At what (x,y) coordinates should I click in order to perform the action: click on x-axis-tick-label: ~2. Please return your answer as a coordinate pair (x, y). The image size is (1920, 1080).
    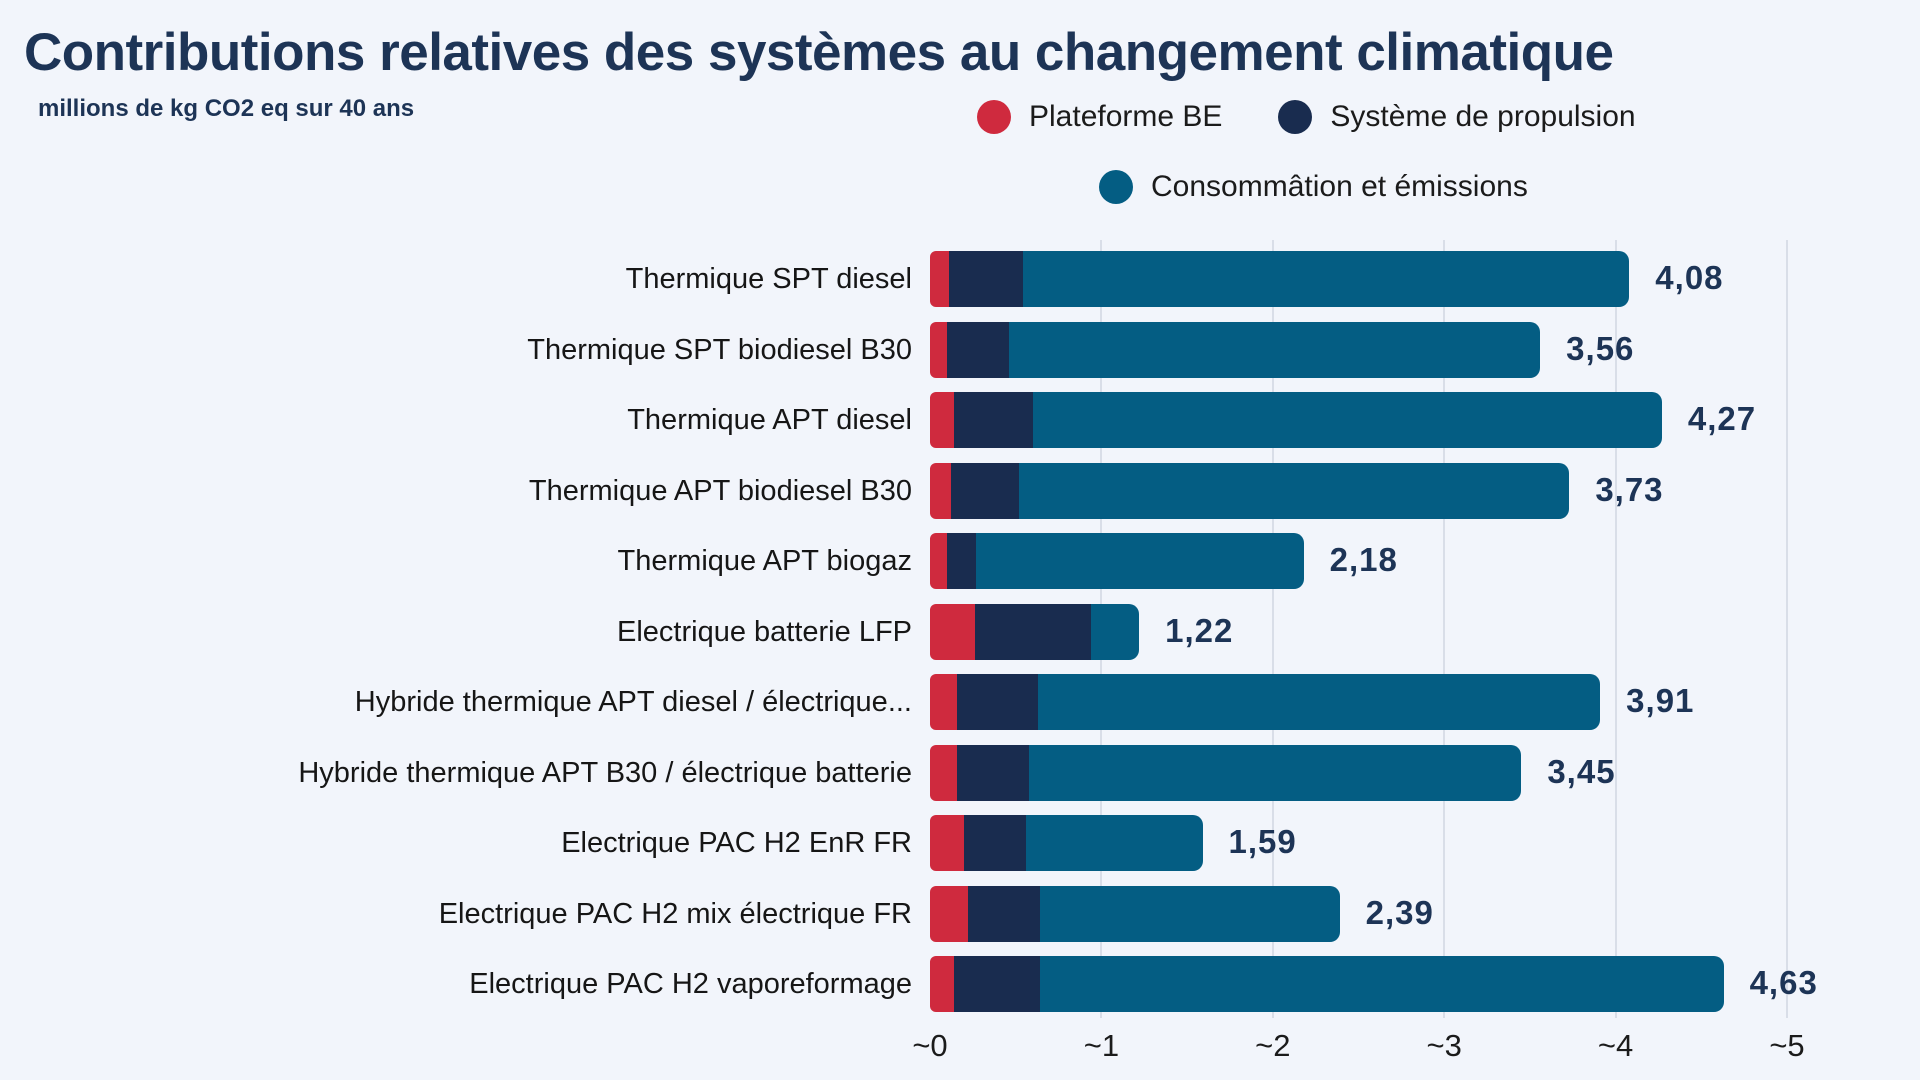
    Looking at the image, I should click on (1273, 1045).